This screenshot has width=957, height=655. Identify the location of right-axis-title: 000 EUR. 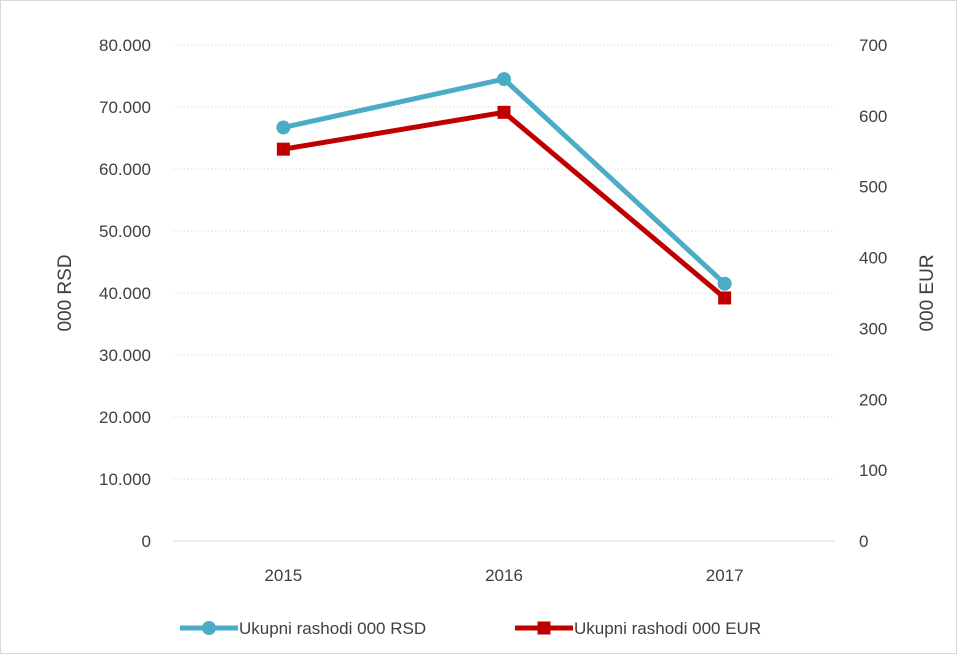
(927, 292).